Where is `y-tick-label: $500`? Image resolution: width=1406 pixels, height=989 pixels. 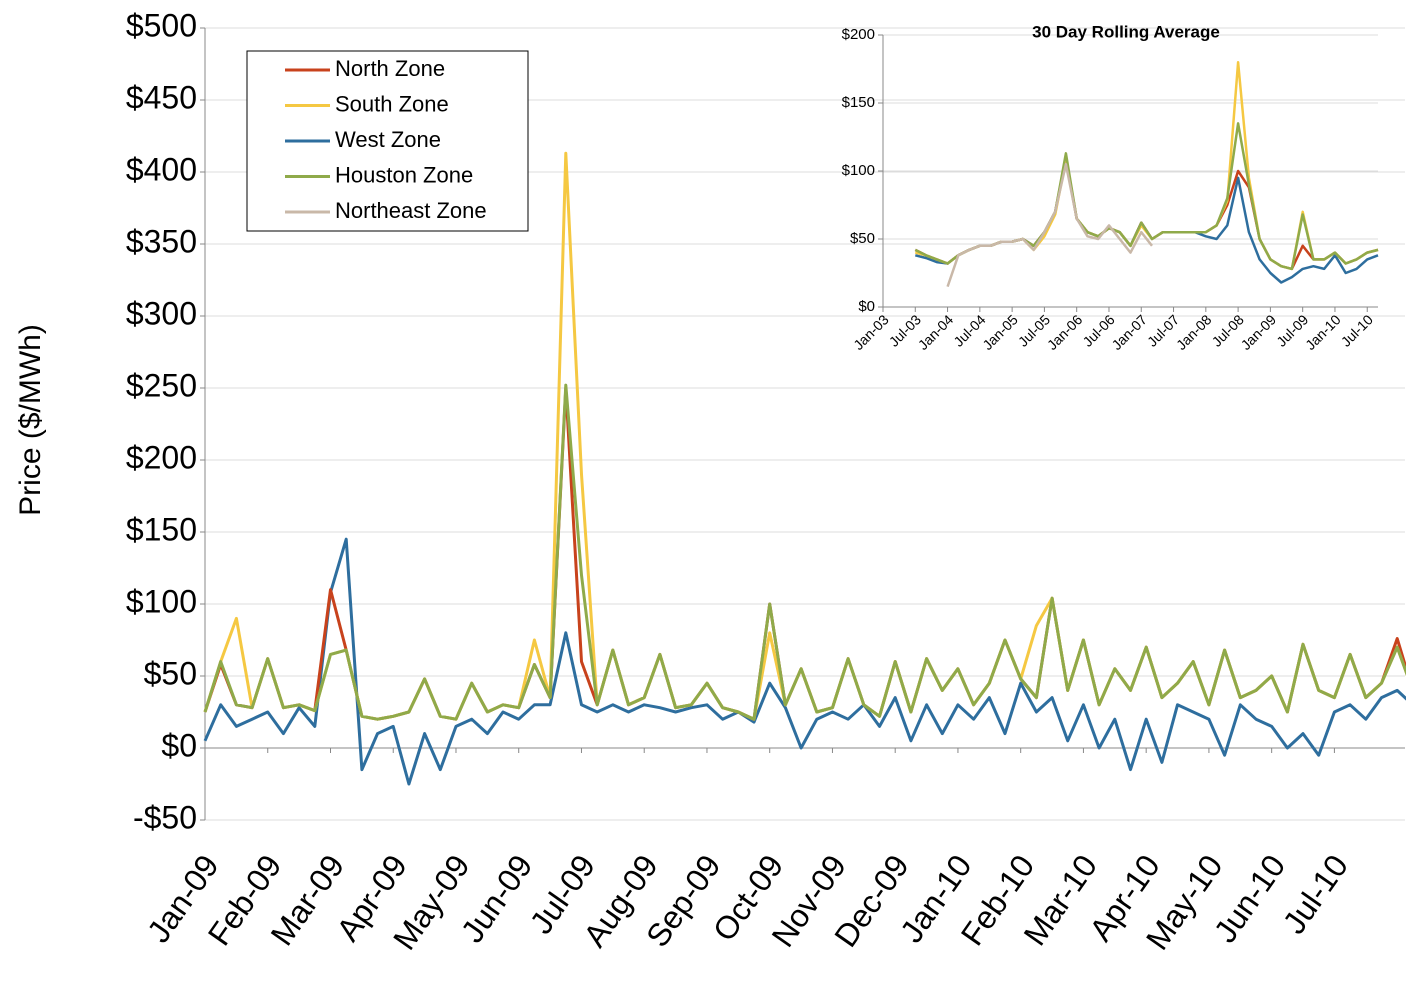
y-tick-label: $500 is located at coordinates (161, 25).